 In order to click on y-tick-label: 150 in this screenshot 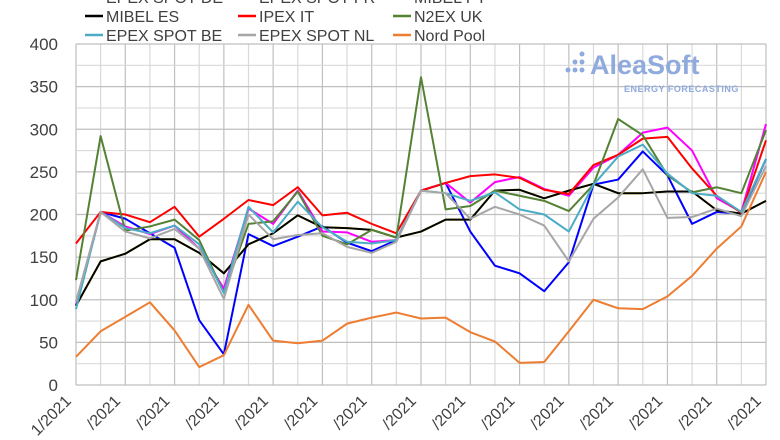, I will do `click(44, 257)`.